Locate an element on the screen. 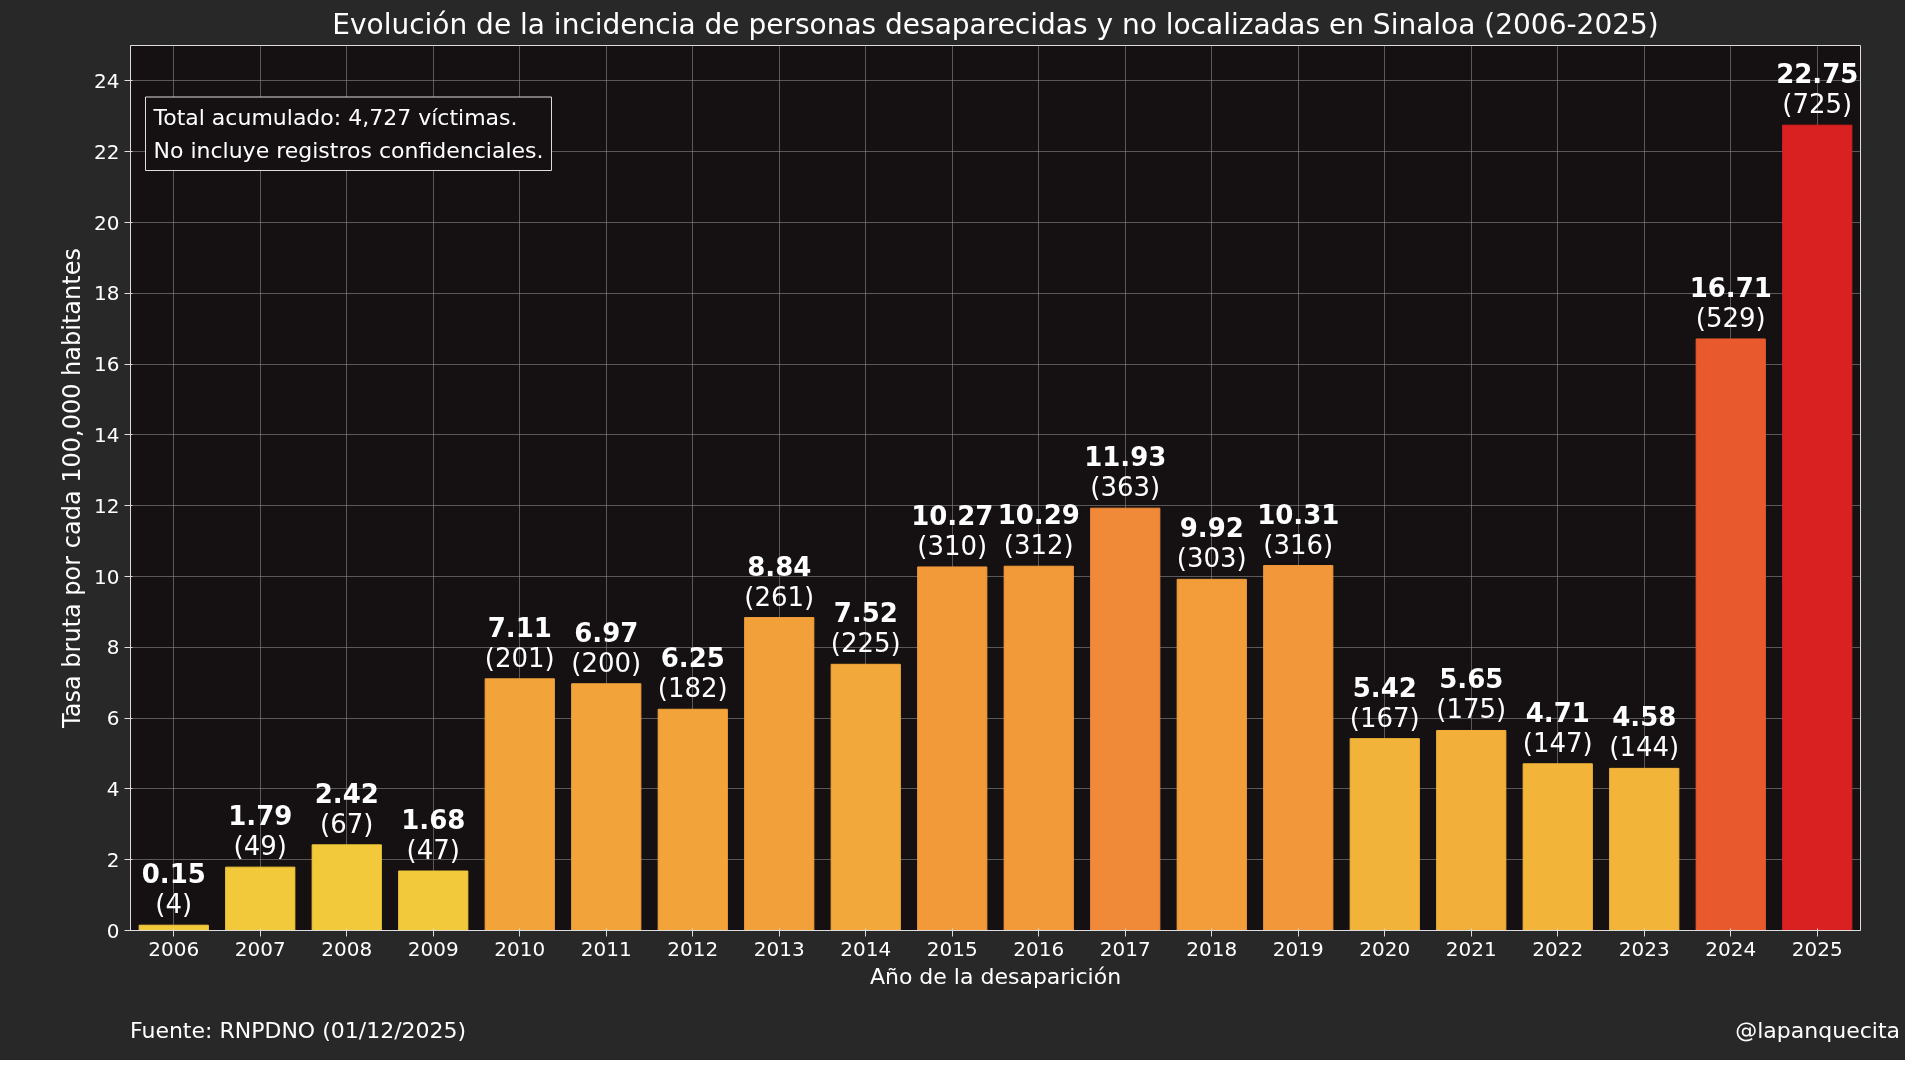 This screenshot has width=1920, height=1080. y-tick-label: 18 is located at coordinates (107, 293).